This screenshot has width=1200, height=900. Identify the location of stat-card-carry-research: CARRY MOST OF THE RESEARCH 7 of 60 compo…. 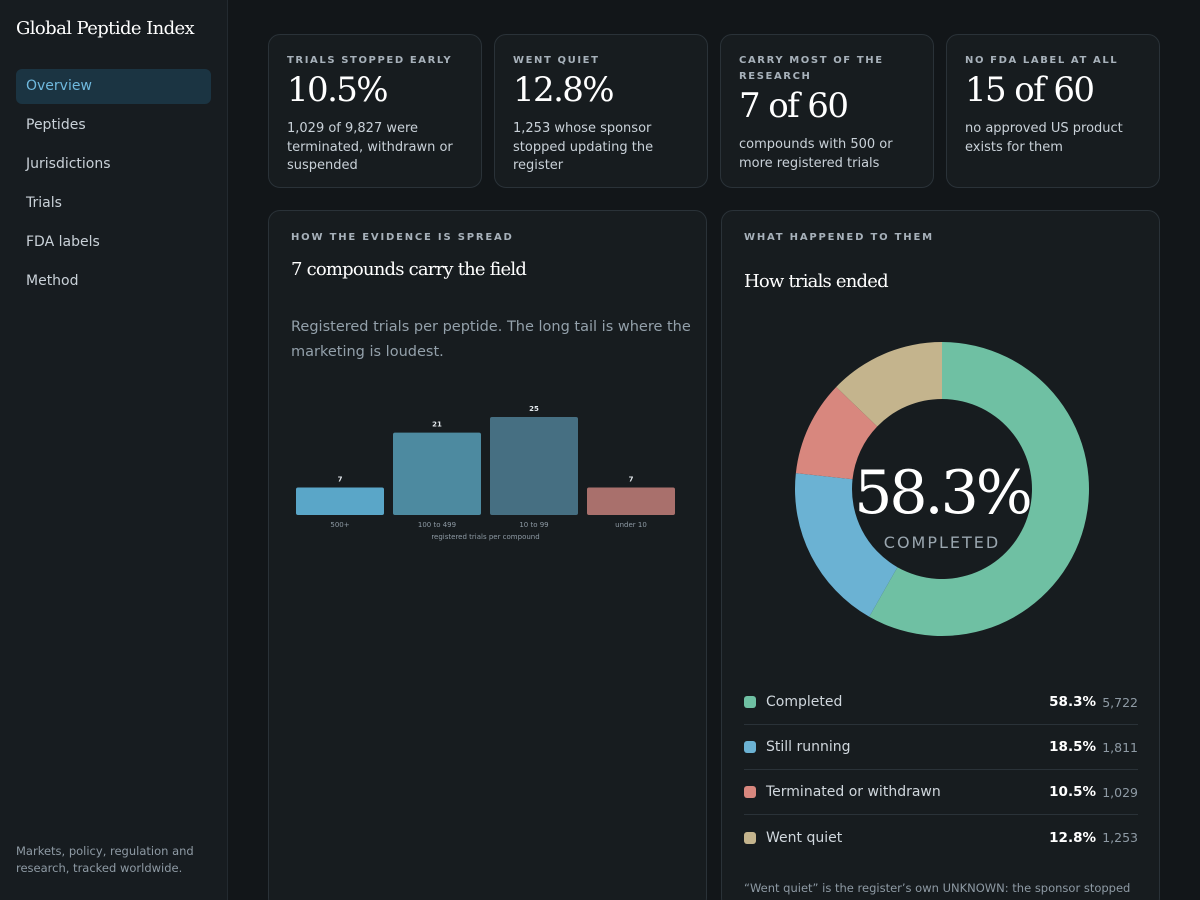
(827, 111).